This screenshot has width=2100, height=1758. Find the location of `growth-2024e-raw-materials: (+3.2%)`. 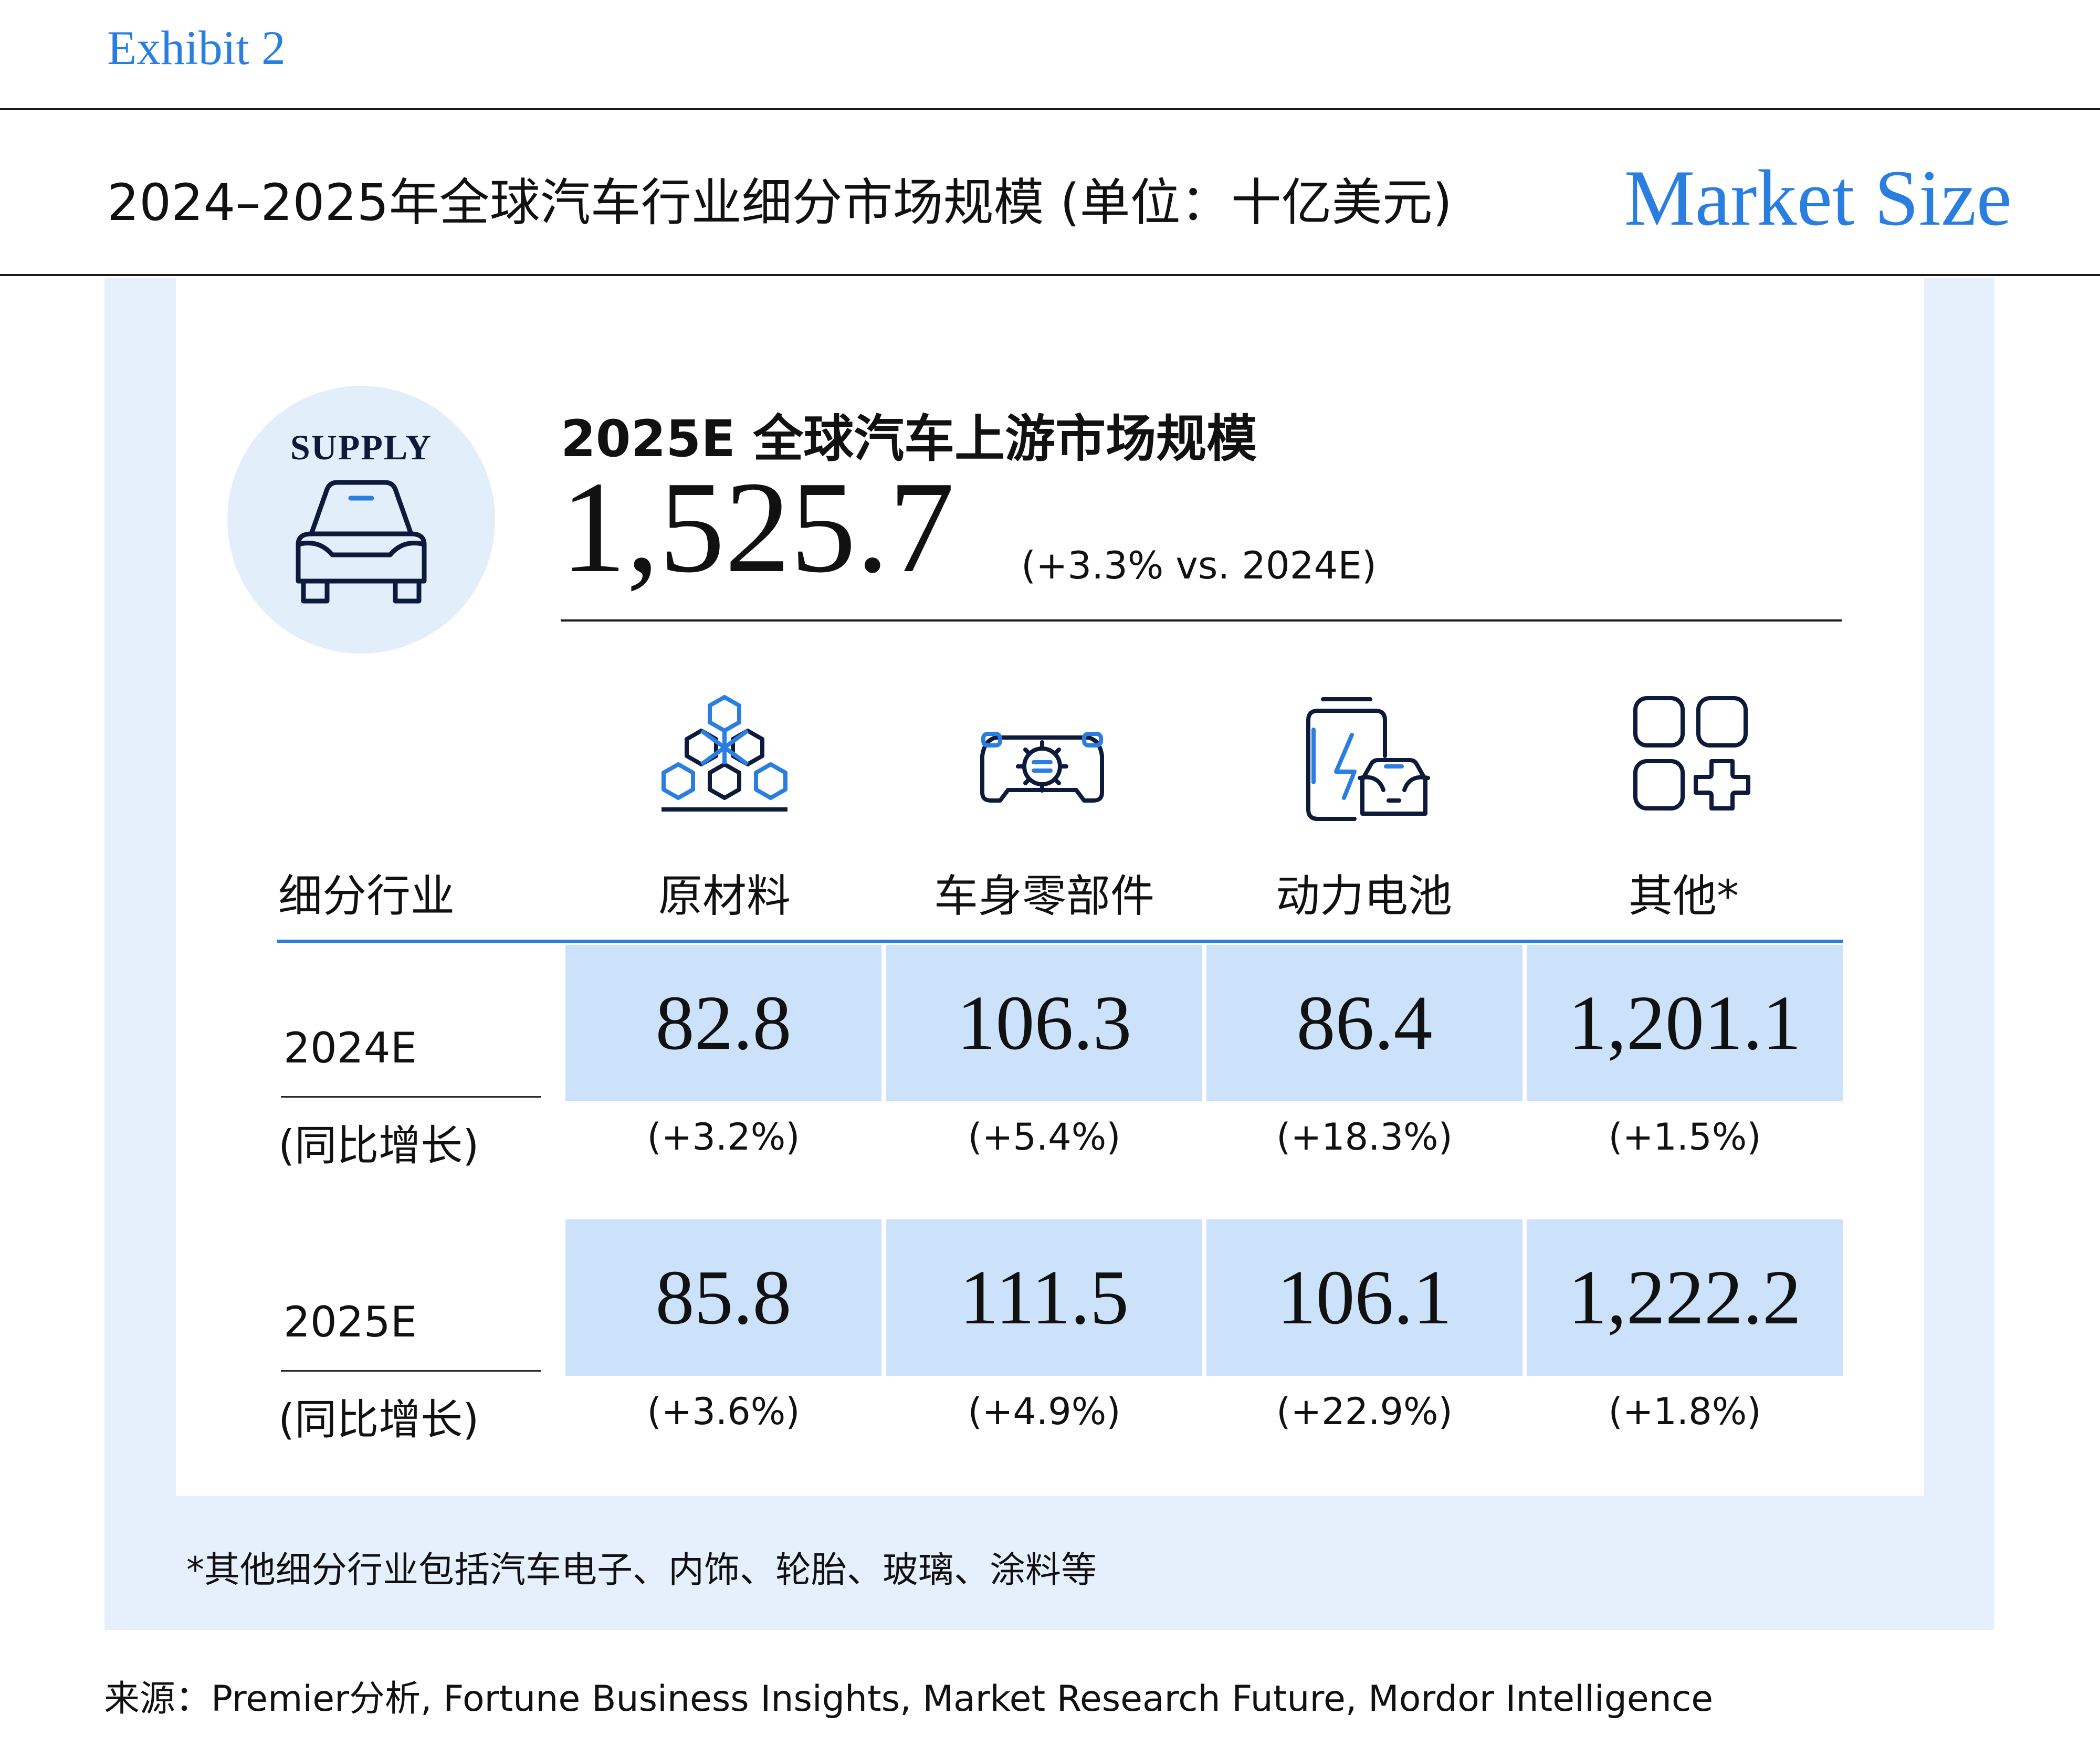

growth-2024e-raw-materials: (+3.2%) is located at coordinates (723, 1137).